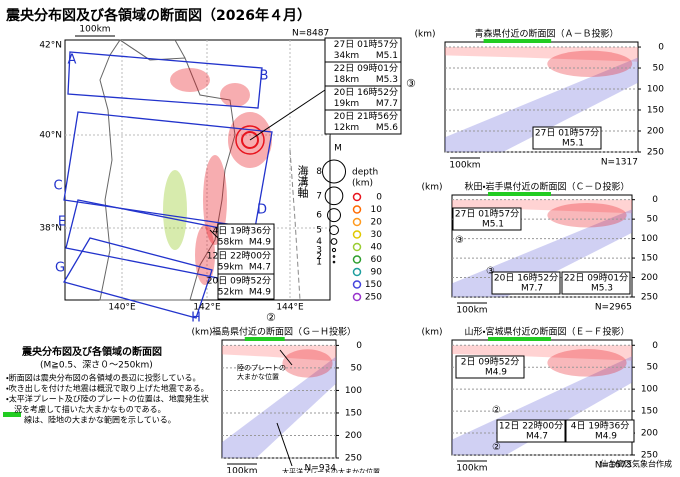 The width and height of the screenshot is (680, 477). I want to click on note-line: ・吹き出しを付けた地震は概況で取り上げた地震である。, so click(107, 388).